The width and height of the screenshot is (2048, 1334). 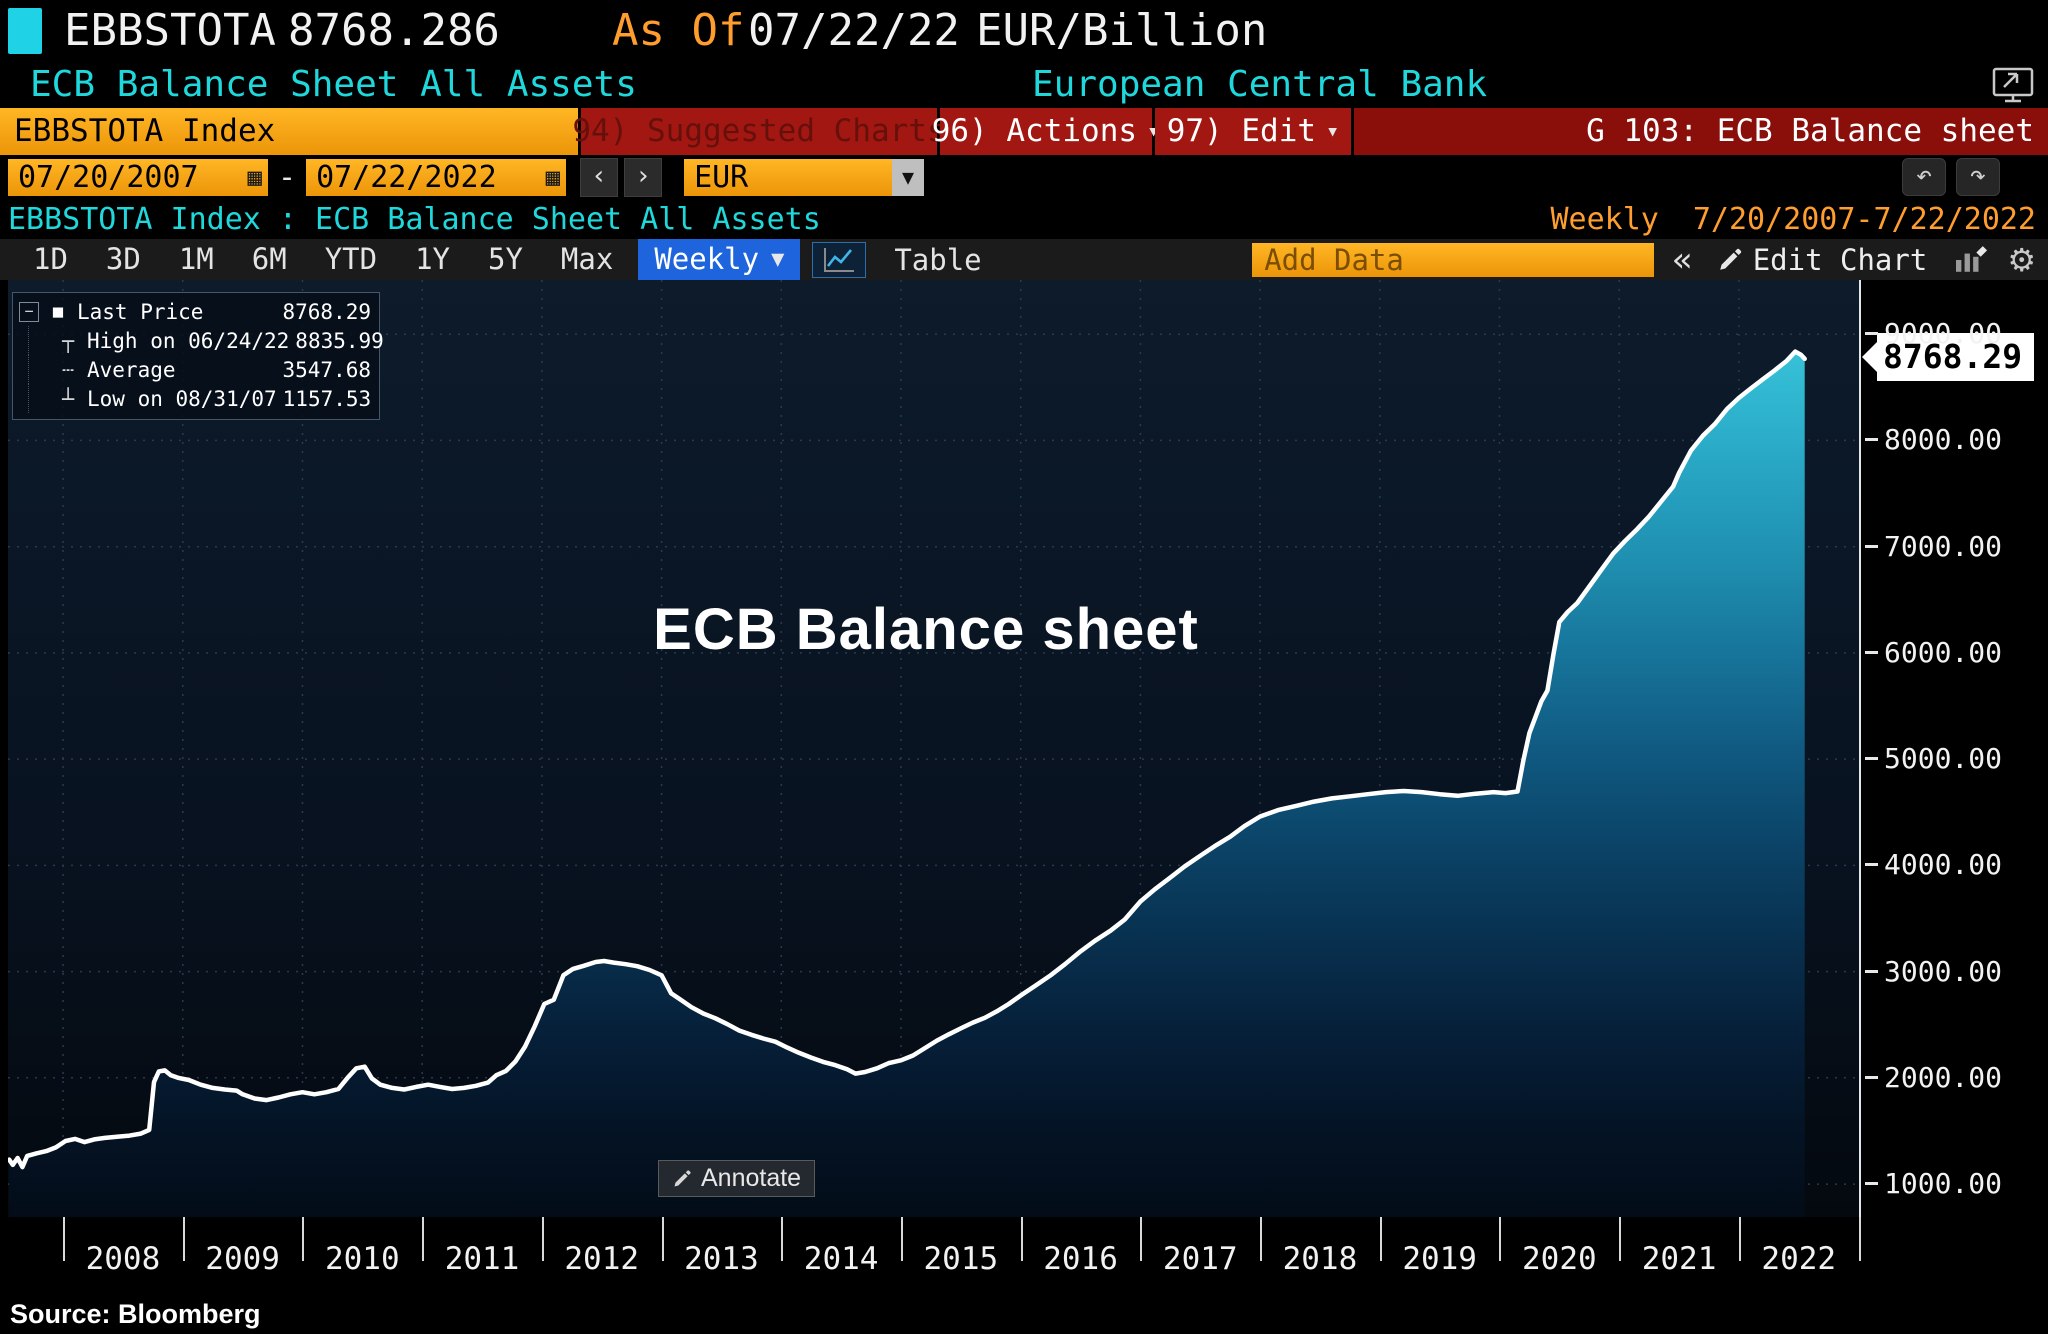 I want to click on x-axis-year-label: 2020, so click(x=1559, y=1259).